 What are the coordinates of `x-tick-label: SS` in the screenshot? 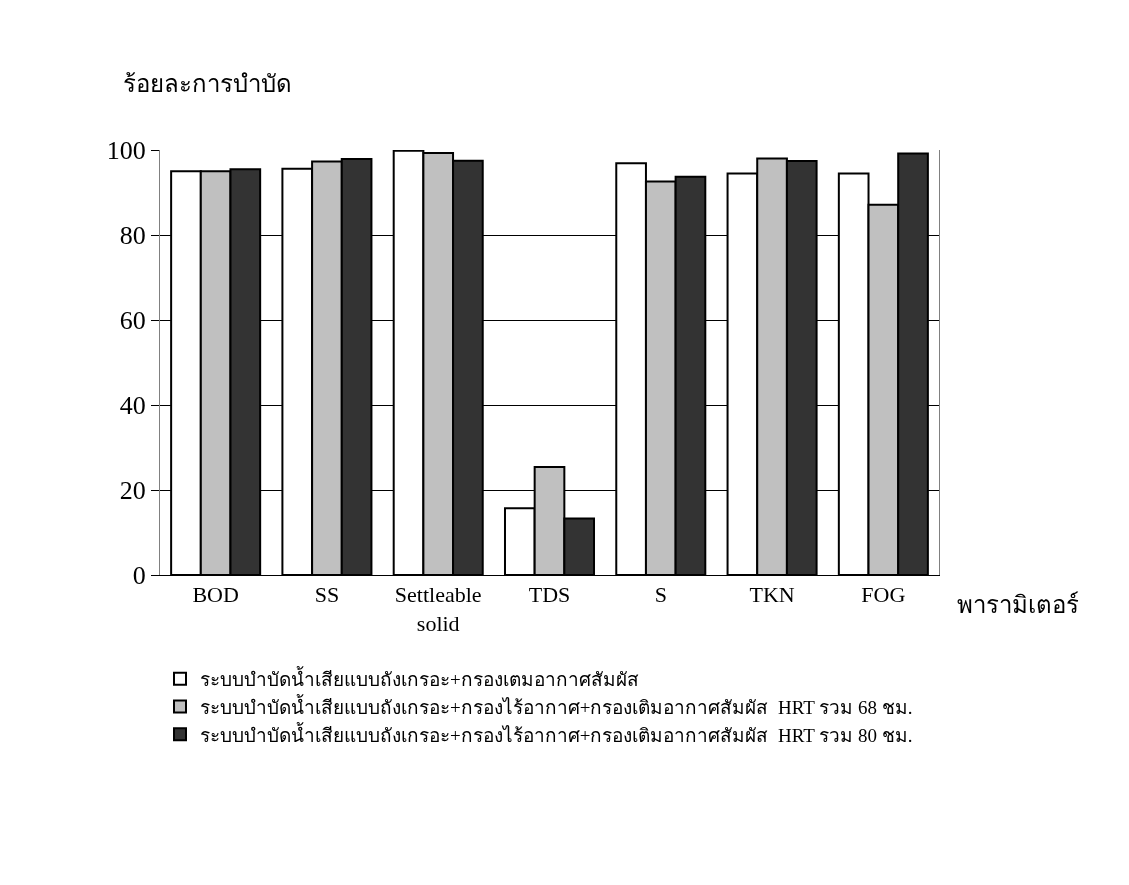 It's located at (327, 595).